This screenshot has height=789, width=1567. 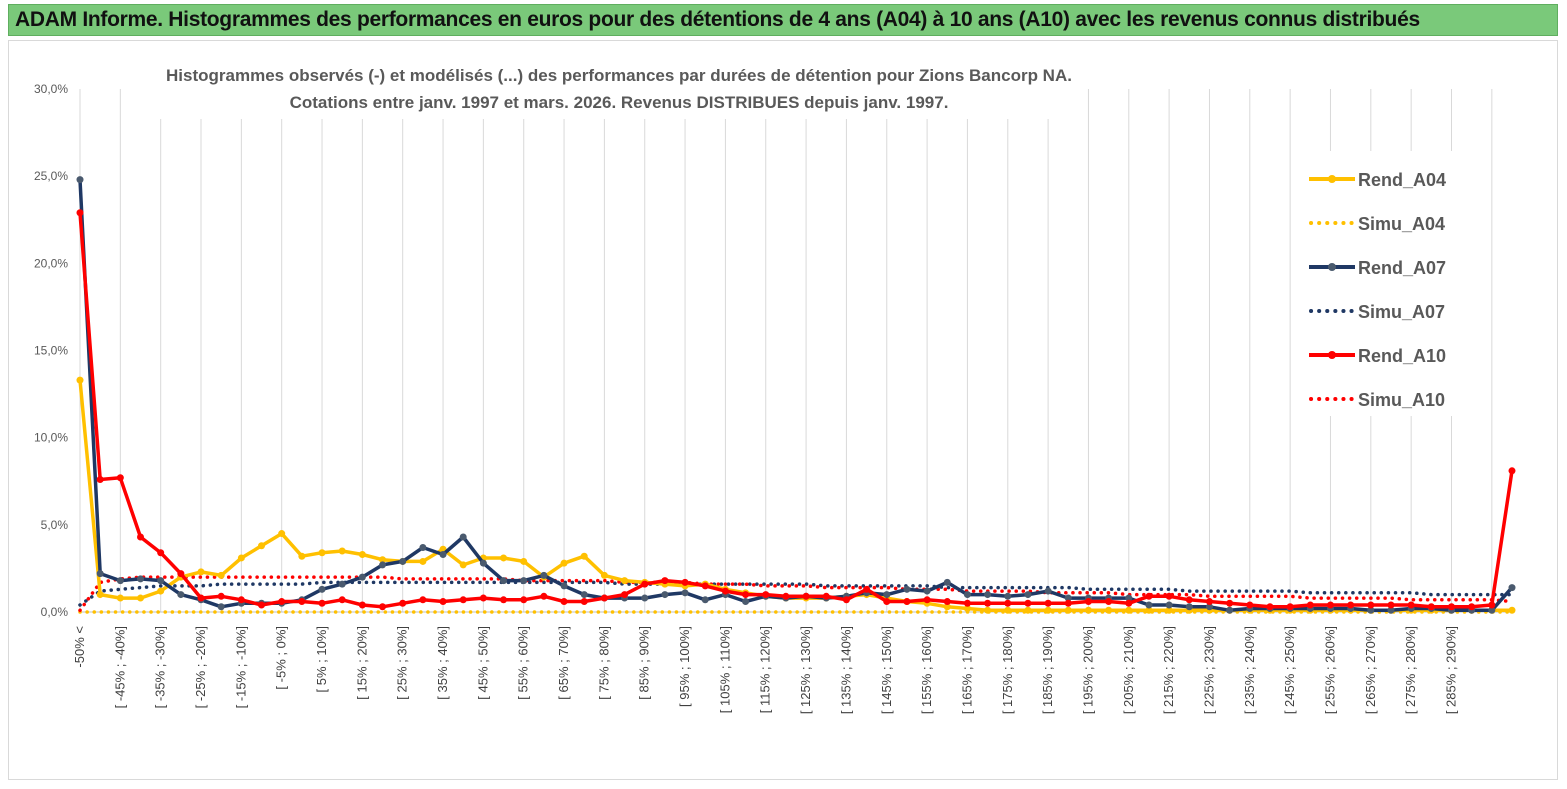 I want to click on chart-title-background, so click(x=618, y=89).